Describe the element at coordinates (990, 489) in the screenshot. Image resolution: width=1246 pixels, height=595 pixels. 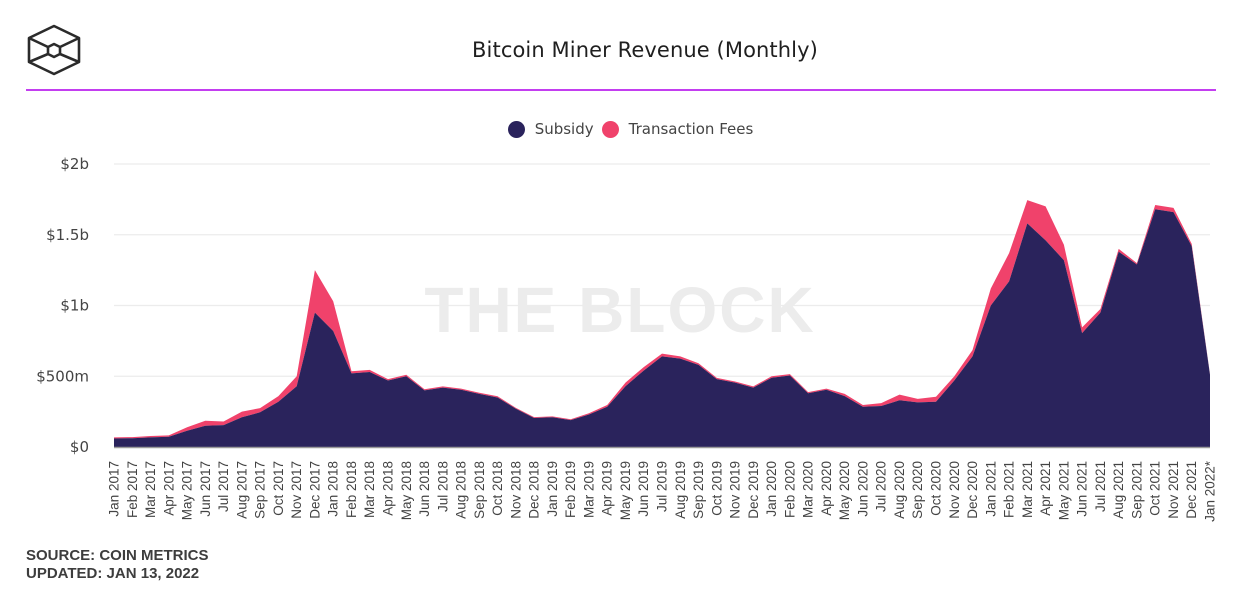
I see `x-tick-label: Jan 2021` at that location.